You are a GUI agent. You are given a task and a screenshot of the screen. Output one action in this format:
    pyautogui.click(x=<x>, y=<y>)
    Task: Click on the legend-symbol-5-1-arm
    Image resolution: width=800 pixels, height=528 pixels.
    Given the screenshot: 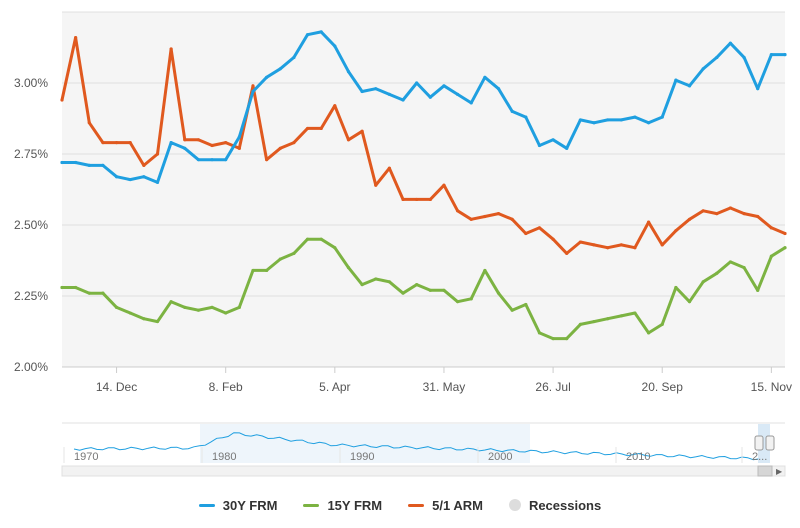 What is the action you would take?
    pyautogui.click(x=416, y=505)
    